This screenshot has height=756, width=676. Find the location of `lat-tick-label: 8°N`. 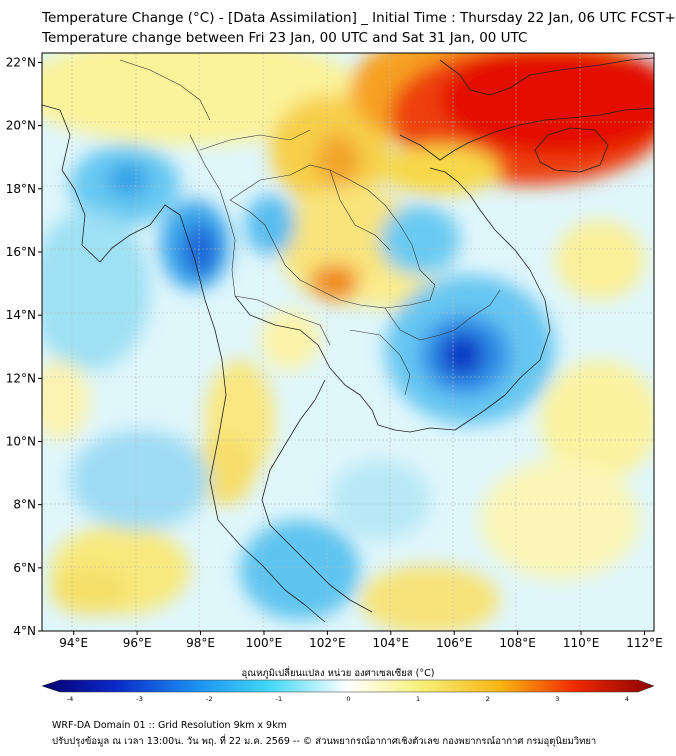

lat-tick-label: 8°N is located at coordinates (24, 505).